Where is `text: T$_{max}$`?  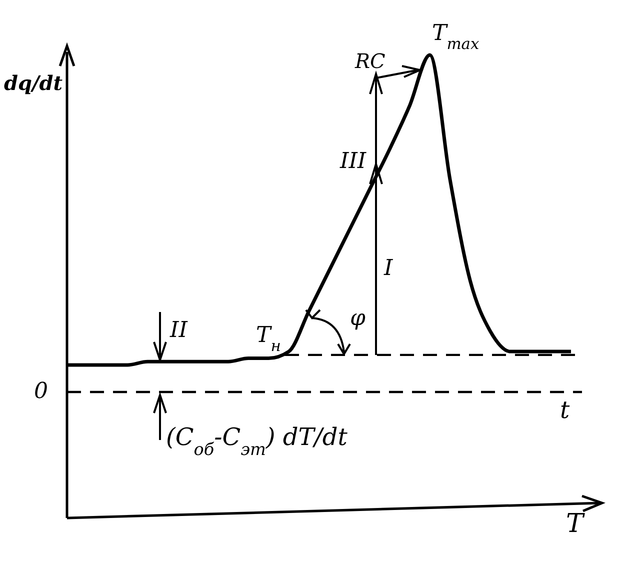
text: T$_{max}$ is located at coordinates (456, 37).